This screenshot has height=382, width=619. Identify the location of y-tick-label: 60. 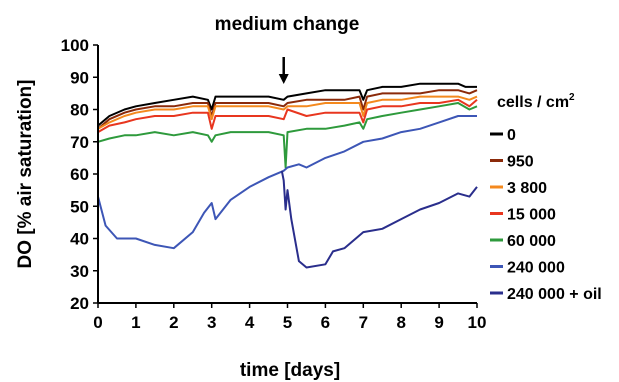
(79, 174).